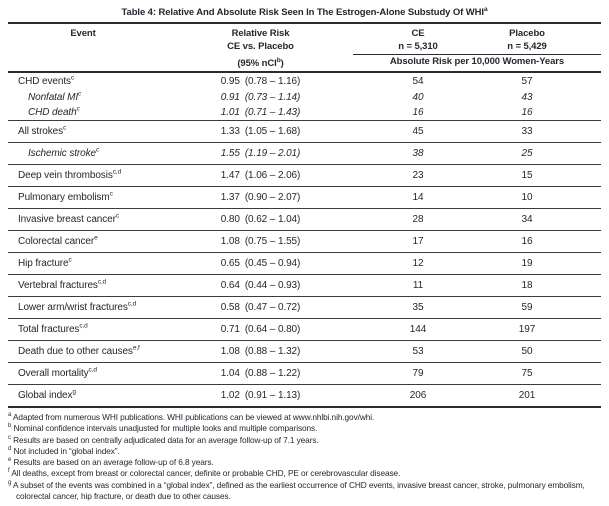 This screenshot has width=609, height=506. Describe the element at coordinates (103, 241) in the screenshot. I see `event-cell: Colorectal cancere` at that location.